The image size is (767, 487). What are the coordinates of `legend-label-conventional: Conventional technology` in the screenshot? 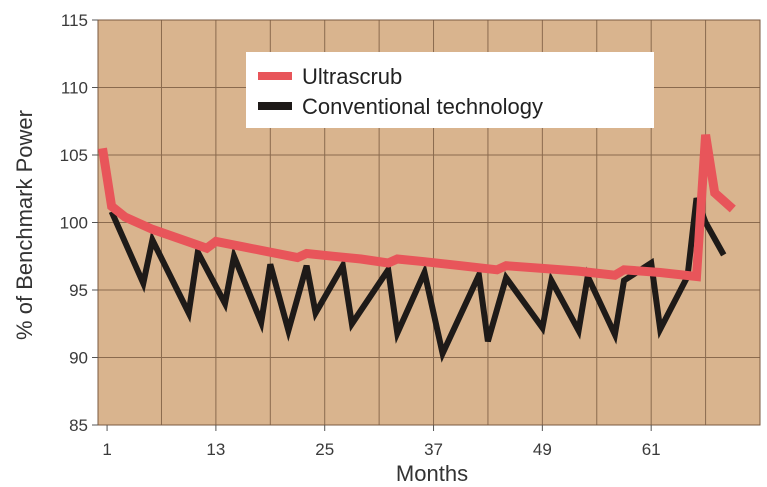 It's located at (422, 106).